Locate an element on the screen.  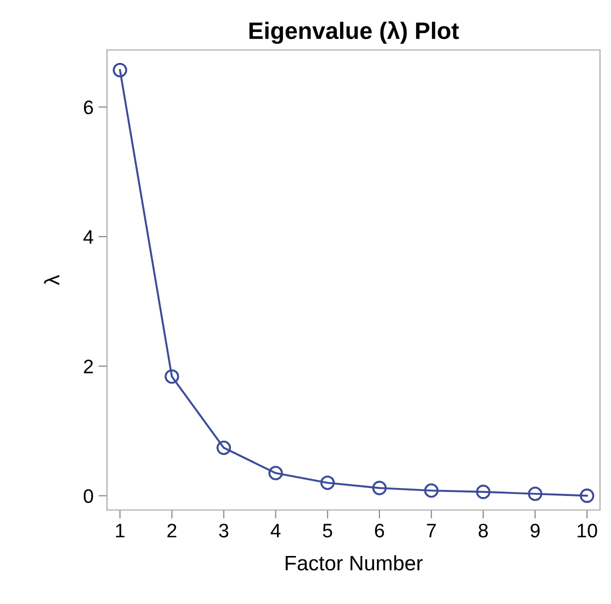
x-axis-title: Factor Number is located at coordinates (354, 563).